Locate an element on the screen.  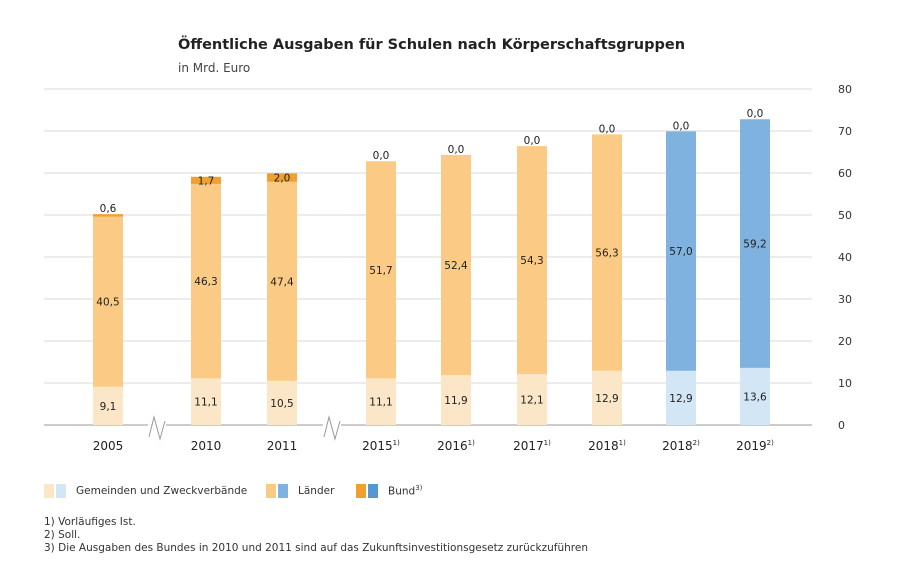
x-tick-label: 20192) is located at coordinates (755, 446).